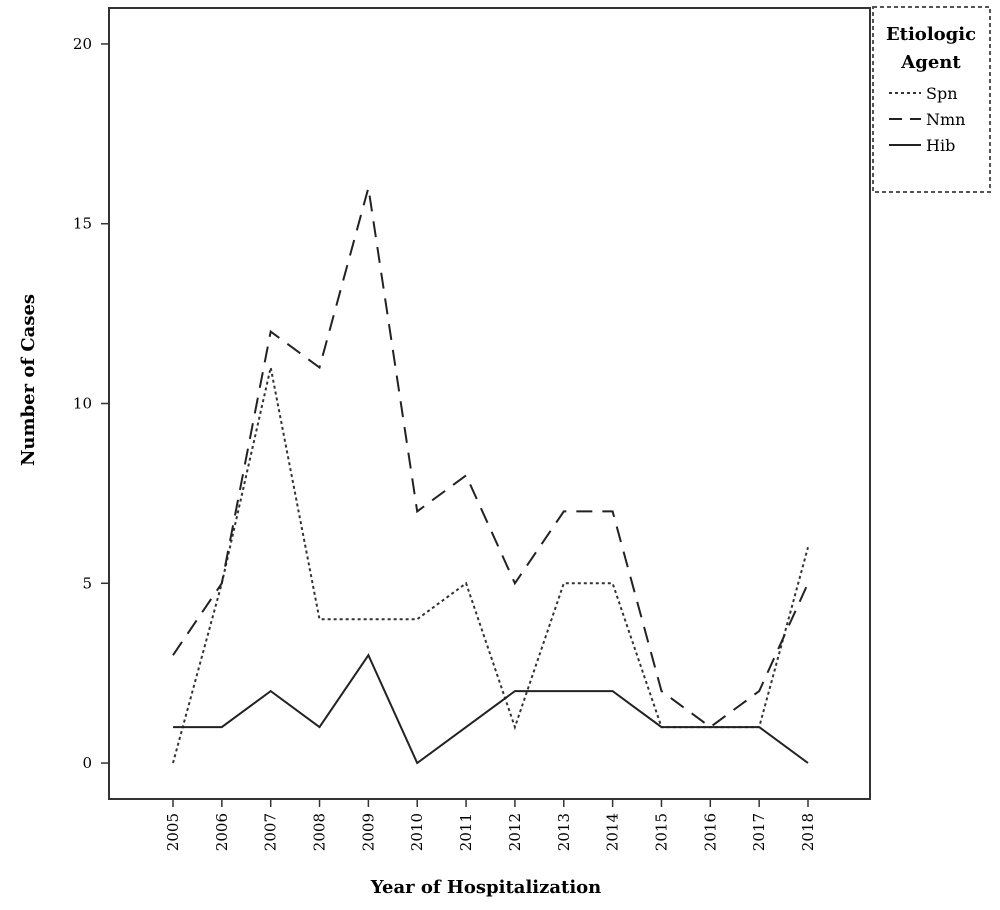 The width and height of the screenshot is (1000, 910). I want to click on series-line-hib, so click(491, 709).